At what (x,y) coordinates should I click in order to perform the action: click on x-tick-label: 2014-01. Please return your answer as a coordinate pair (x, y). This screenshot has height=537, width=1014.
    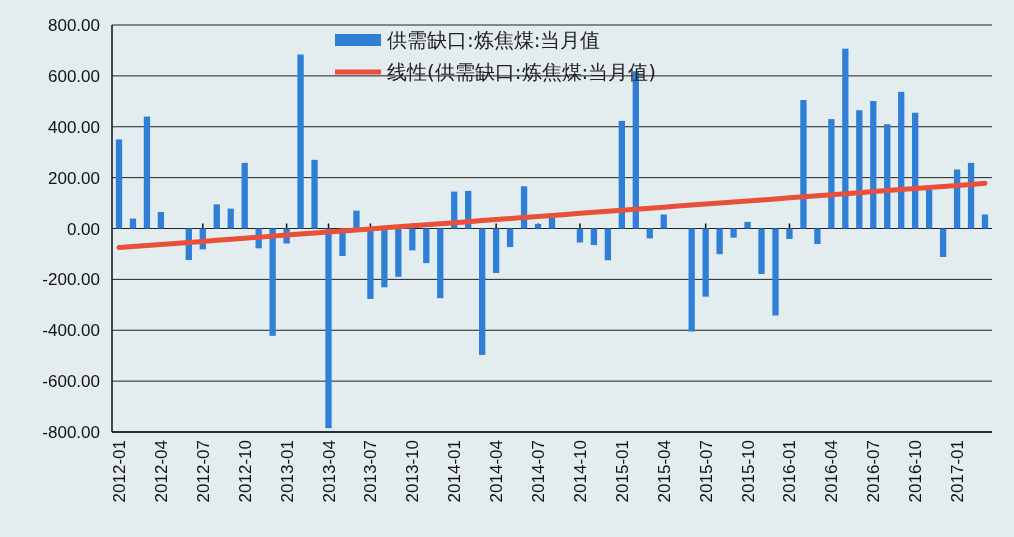
    Looking at the image, I should click on (455, 471).